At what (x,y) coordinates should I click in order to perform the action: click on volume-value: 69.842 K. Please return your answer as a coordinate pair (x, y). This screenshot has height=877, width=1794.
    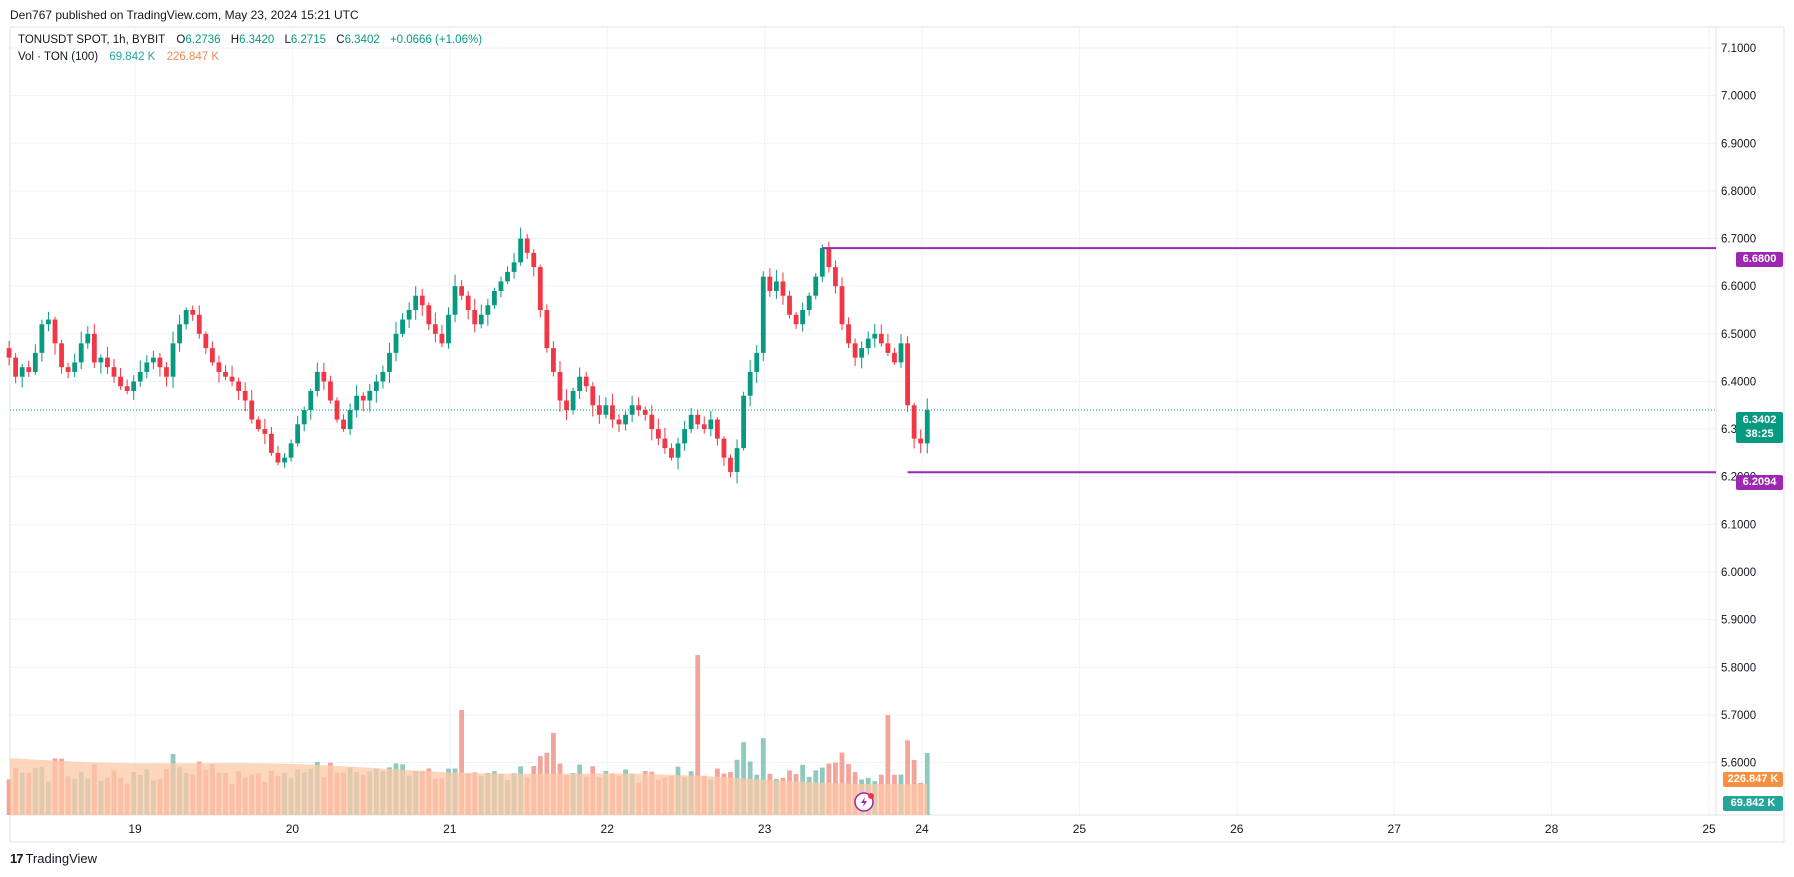
    Looking at the image, I should click on (132, 57).